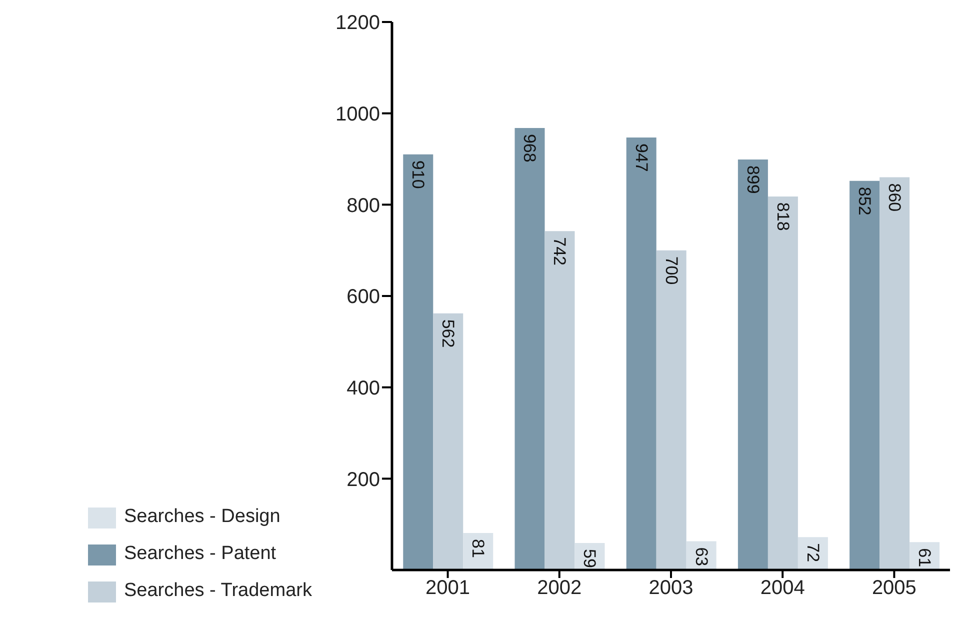 The height and width of the screenshot is (628, 968). What do you see at coordinates (363, 479) in the screenshot?
I see `y-tick-label: 200` at bounding box center [363, 479].